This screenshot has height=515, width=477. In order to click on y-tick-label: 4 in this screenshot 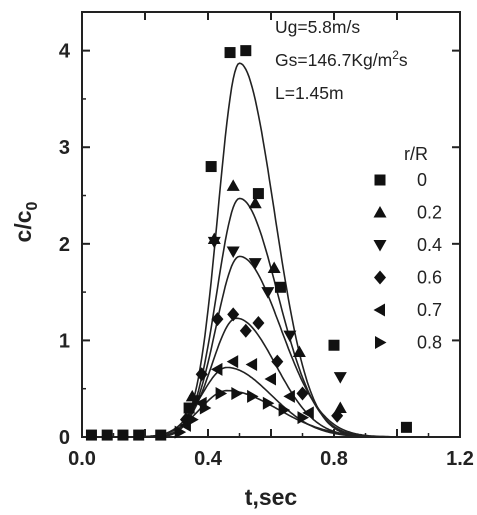, I will do `click(65, 52)`.